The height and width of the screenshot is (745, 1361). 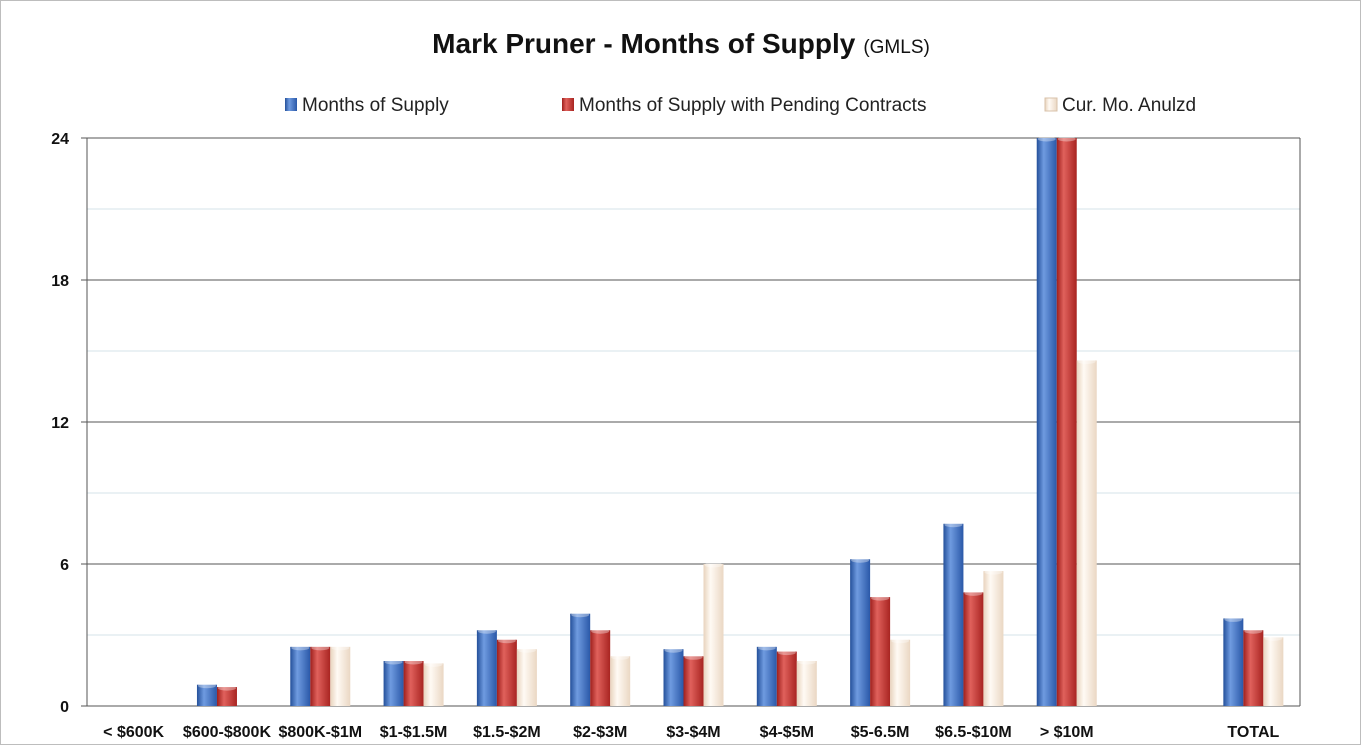 What do you see at coordinates (206, 695) in the screenshot?
I see `bar-months-of-supply-600-800k` at bounding box center [206, 695].